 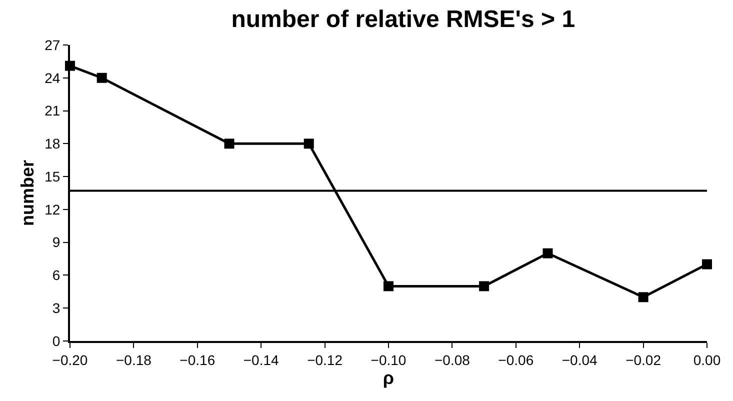 What do you see at coordinates (56, 275) in the screenshot?
I see `y-tick-label: 6` at bounding box center [56, 275].